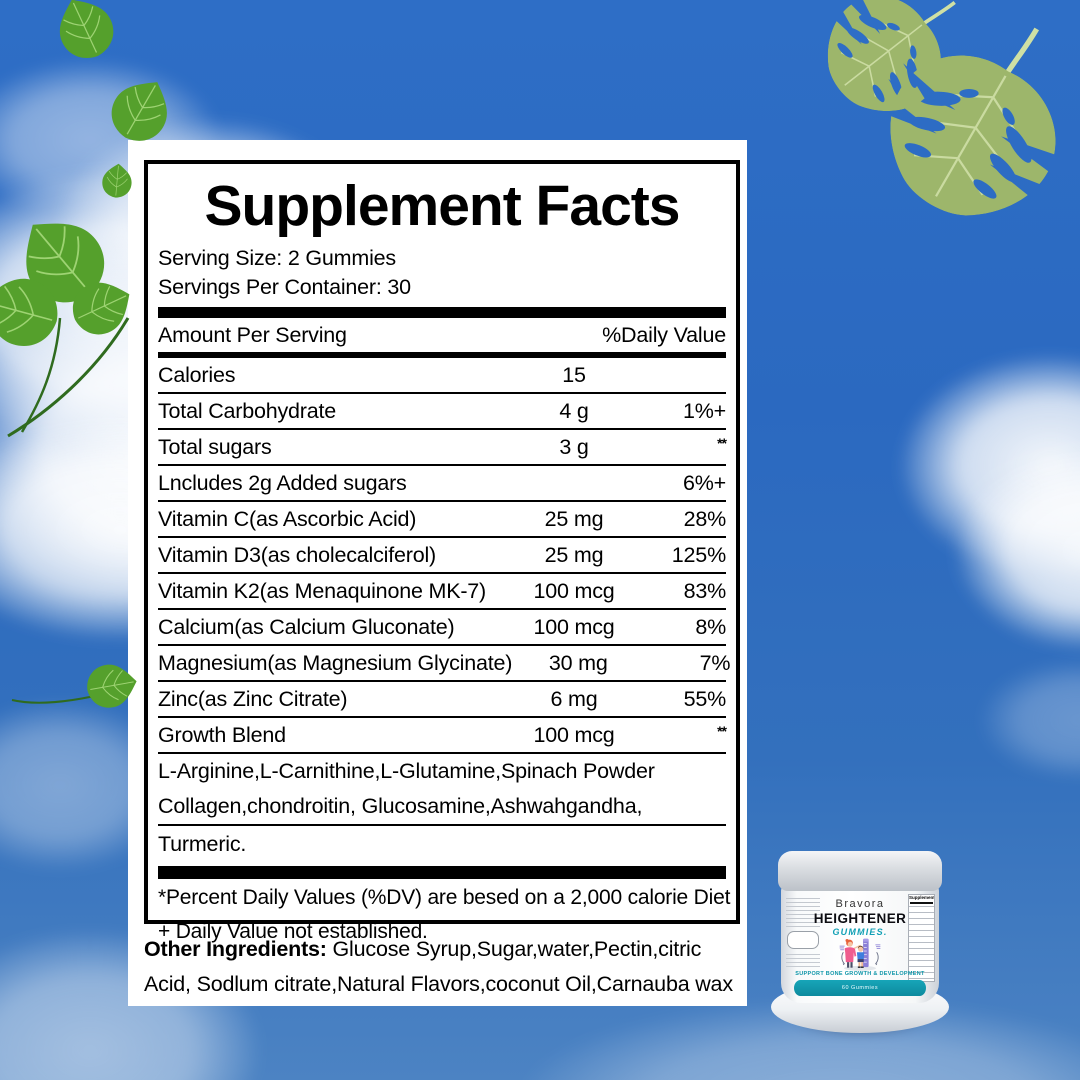 This screenshot has width=1080, height=1080. What do you see at coordinates (704, 410) in the screenshot?
I see `nutrient-dv: 1%+` at bounding box center [704, 410].